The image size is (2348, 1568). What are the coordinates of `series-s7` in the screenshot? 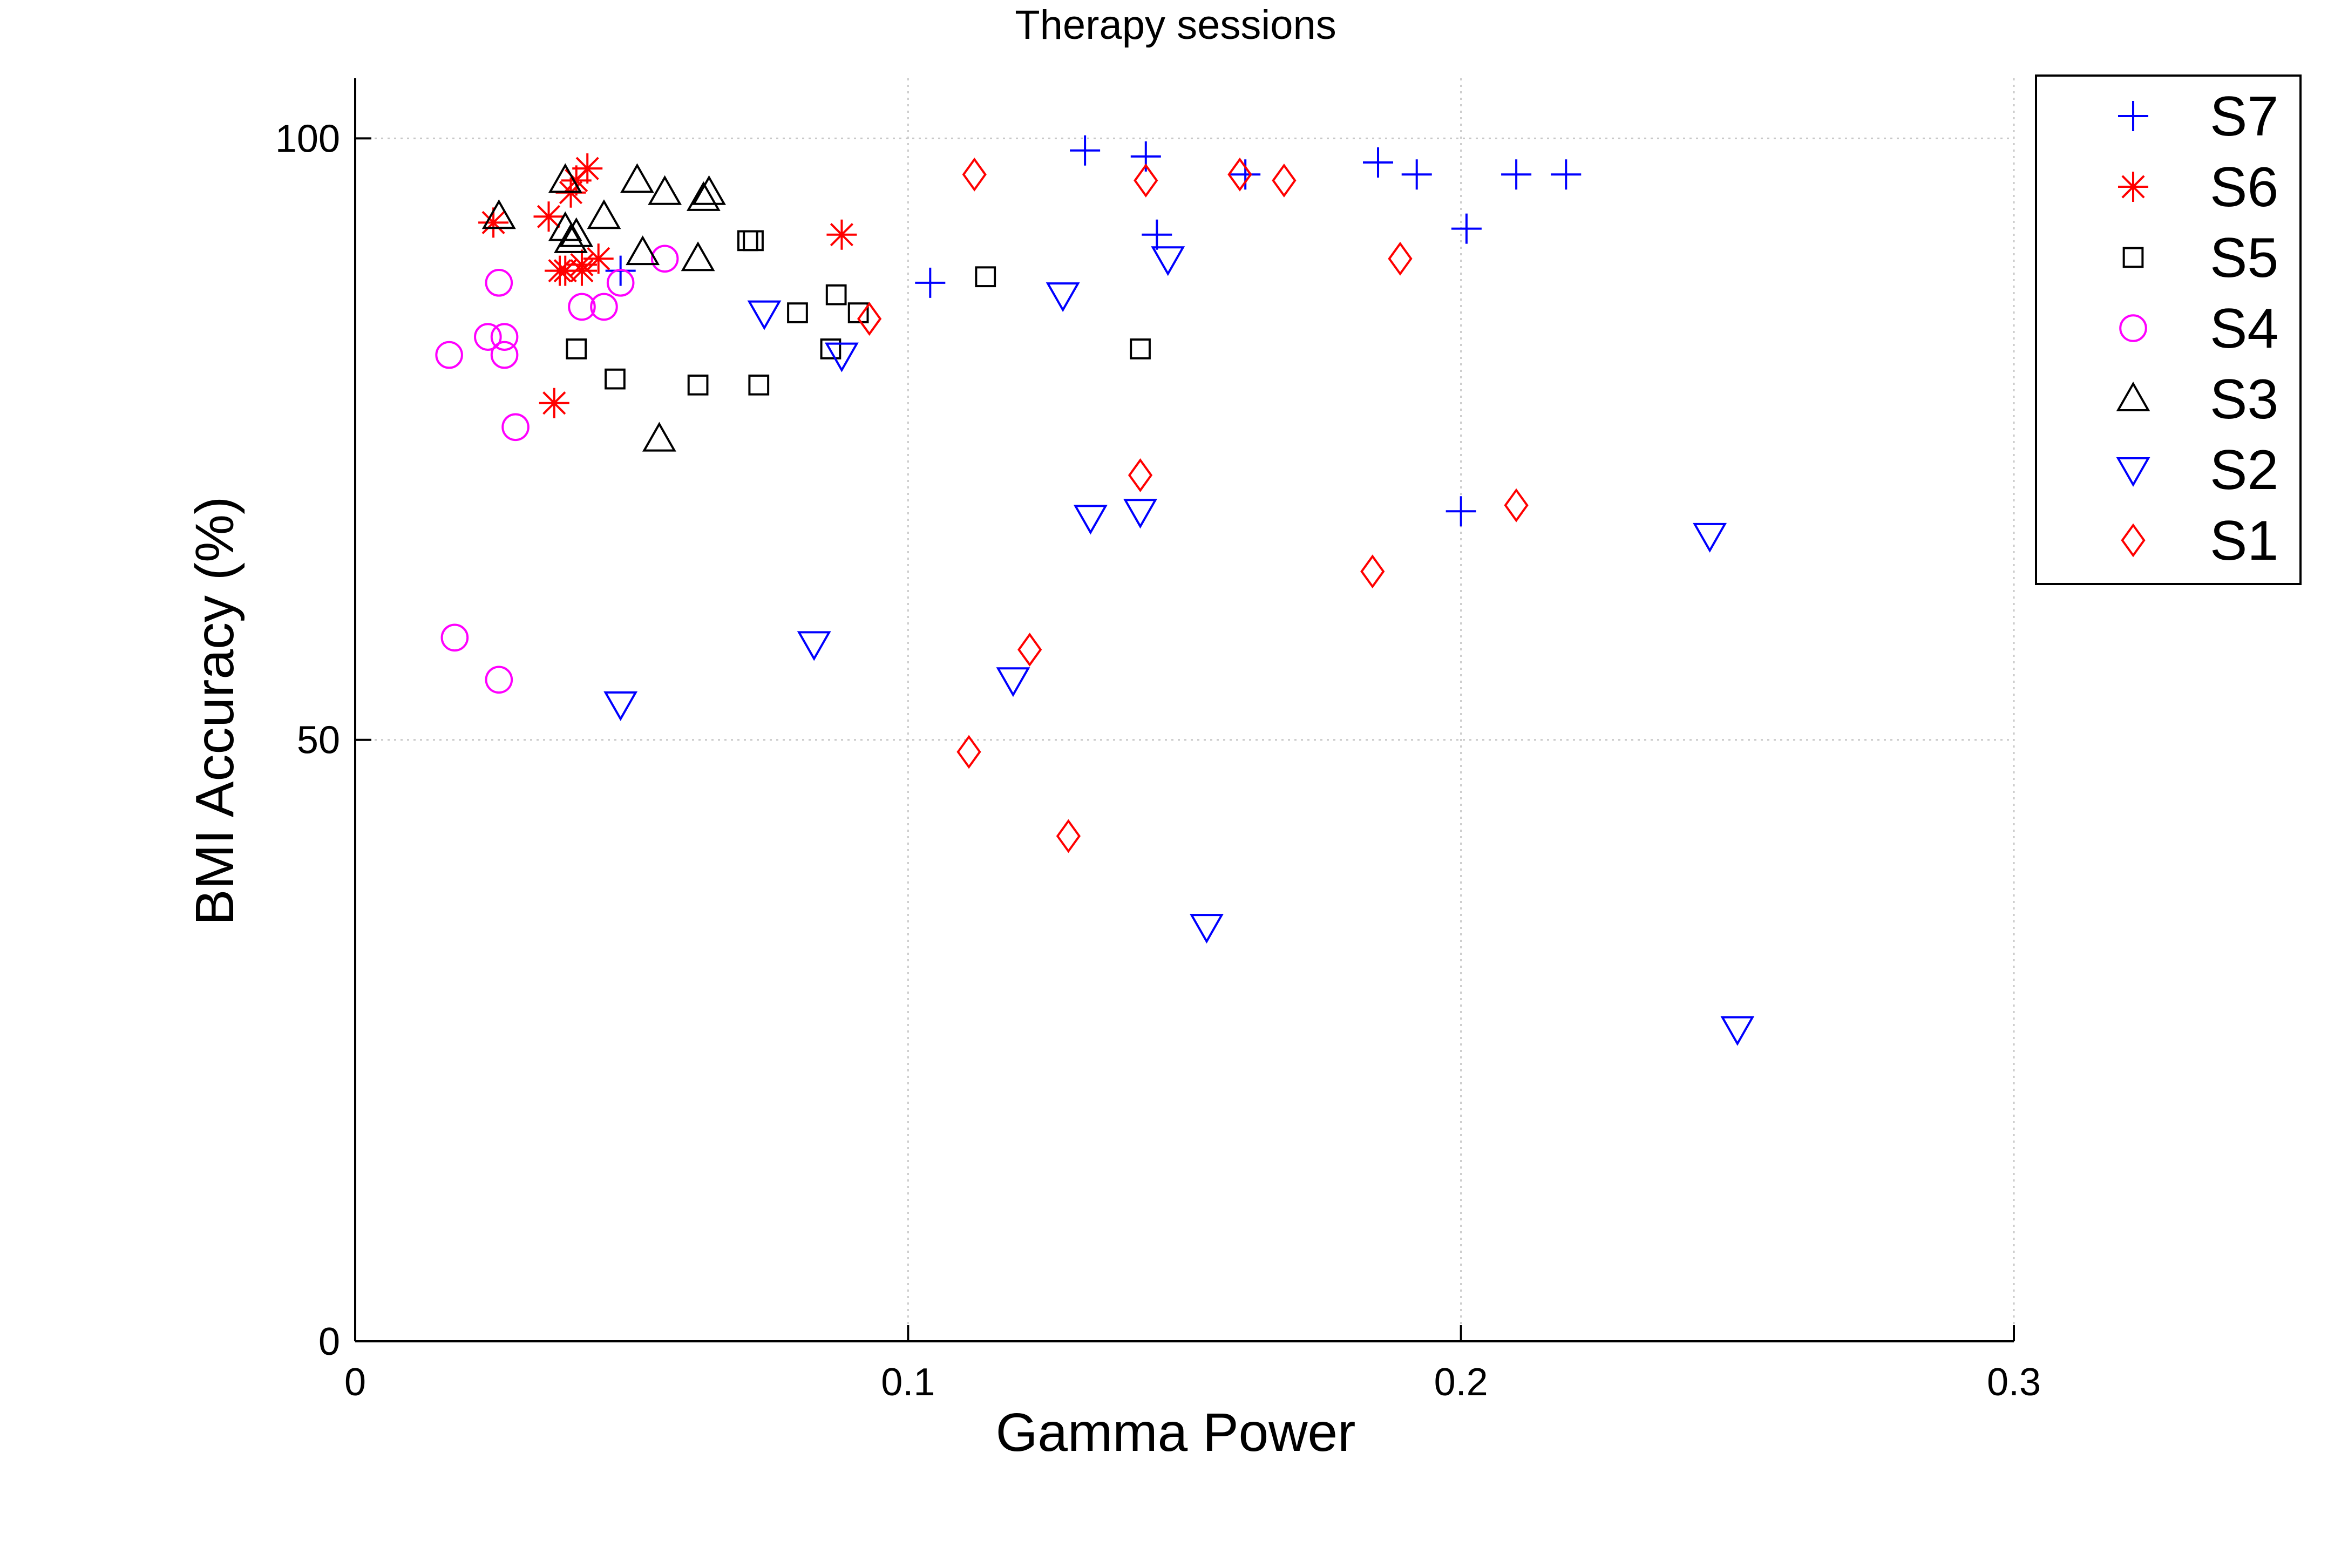 It's located at (1093, 331).